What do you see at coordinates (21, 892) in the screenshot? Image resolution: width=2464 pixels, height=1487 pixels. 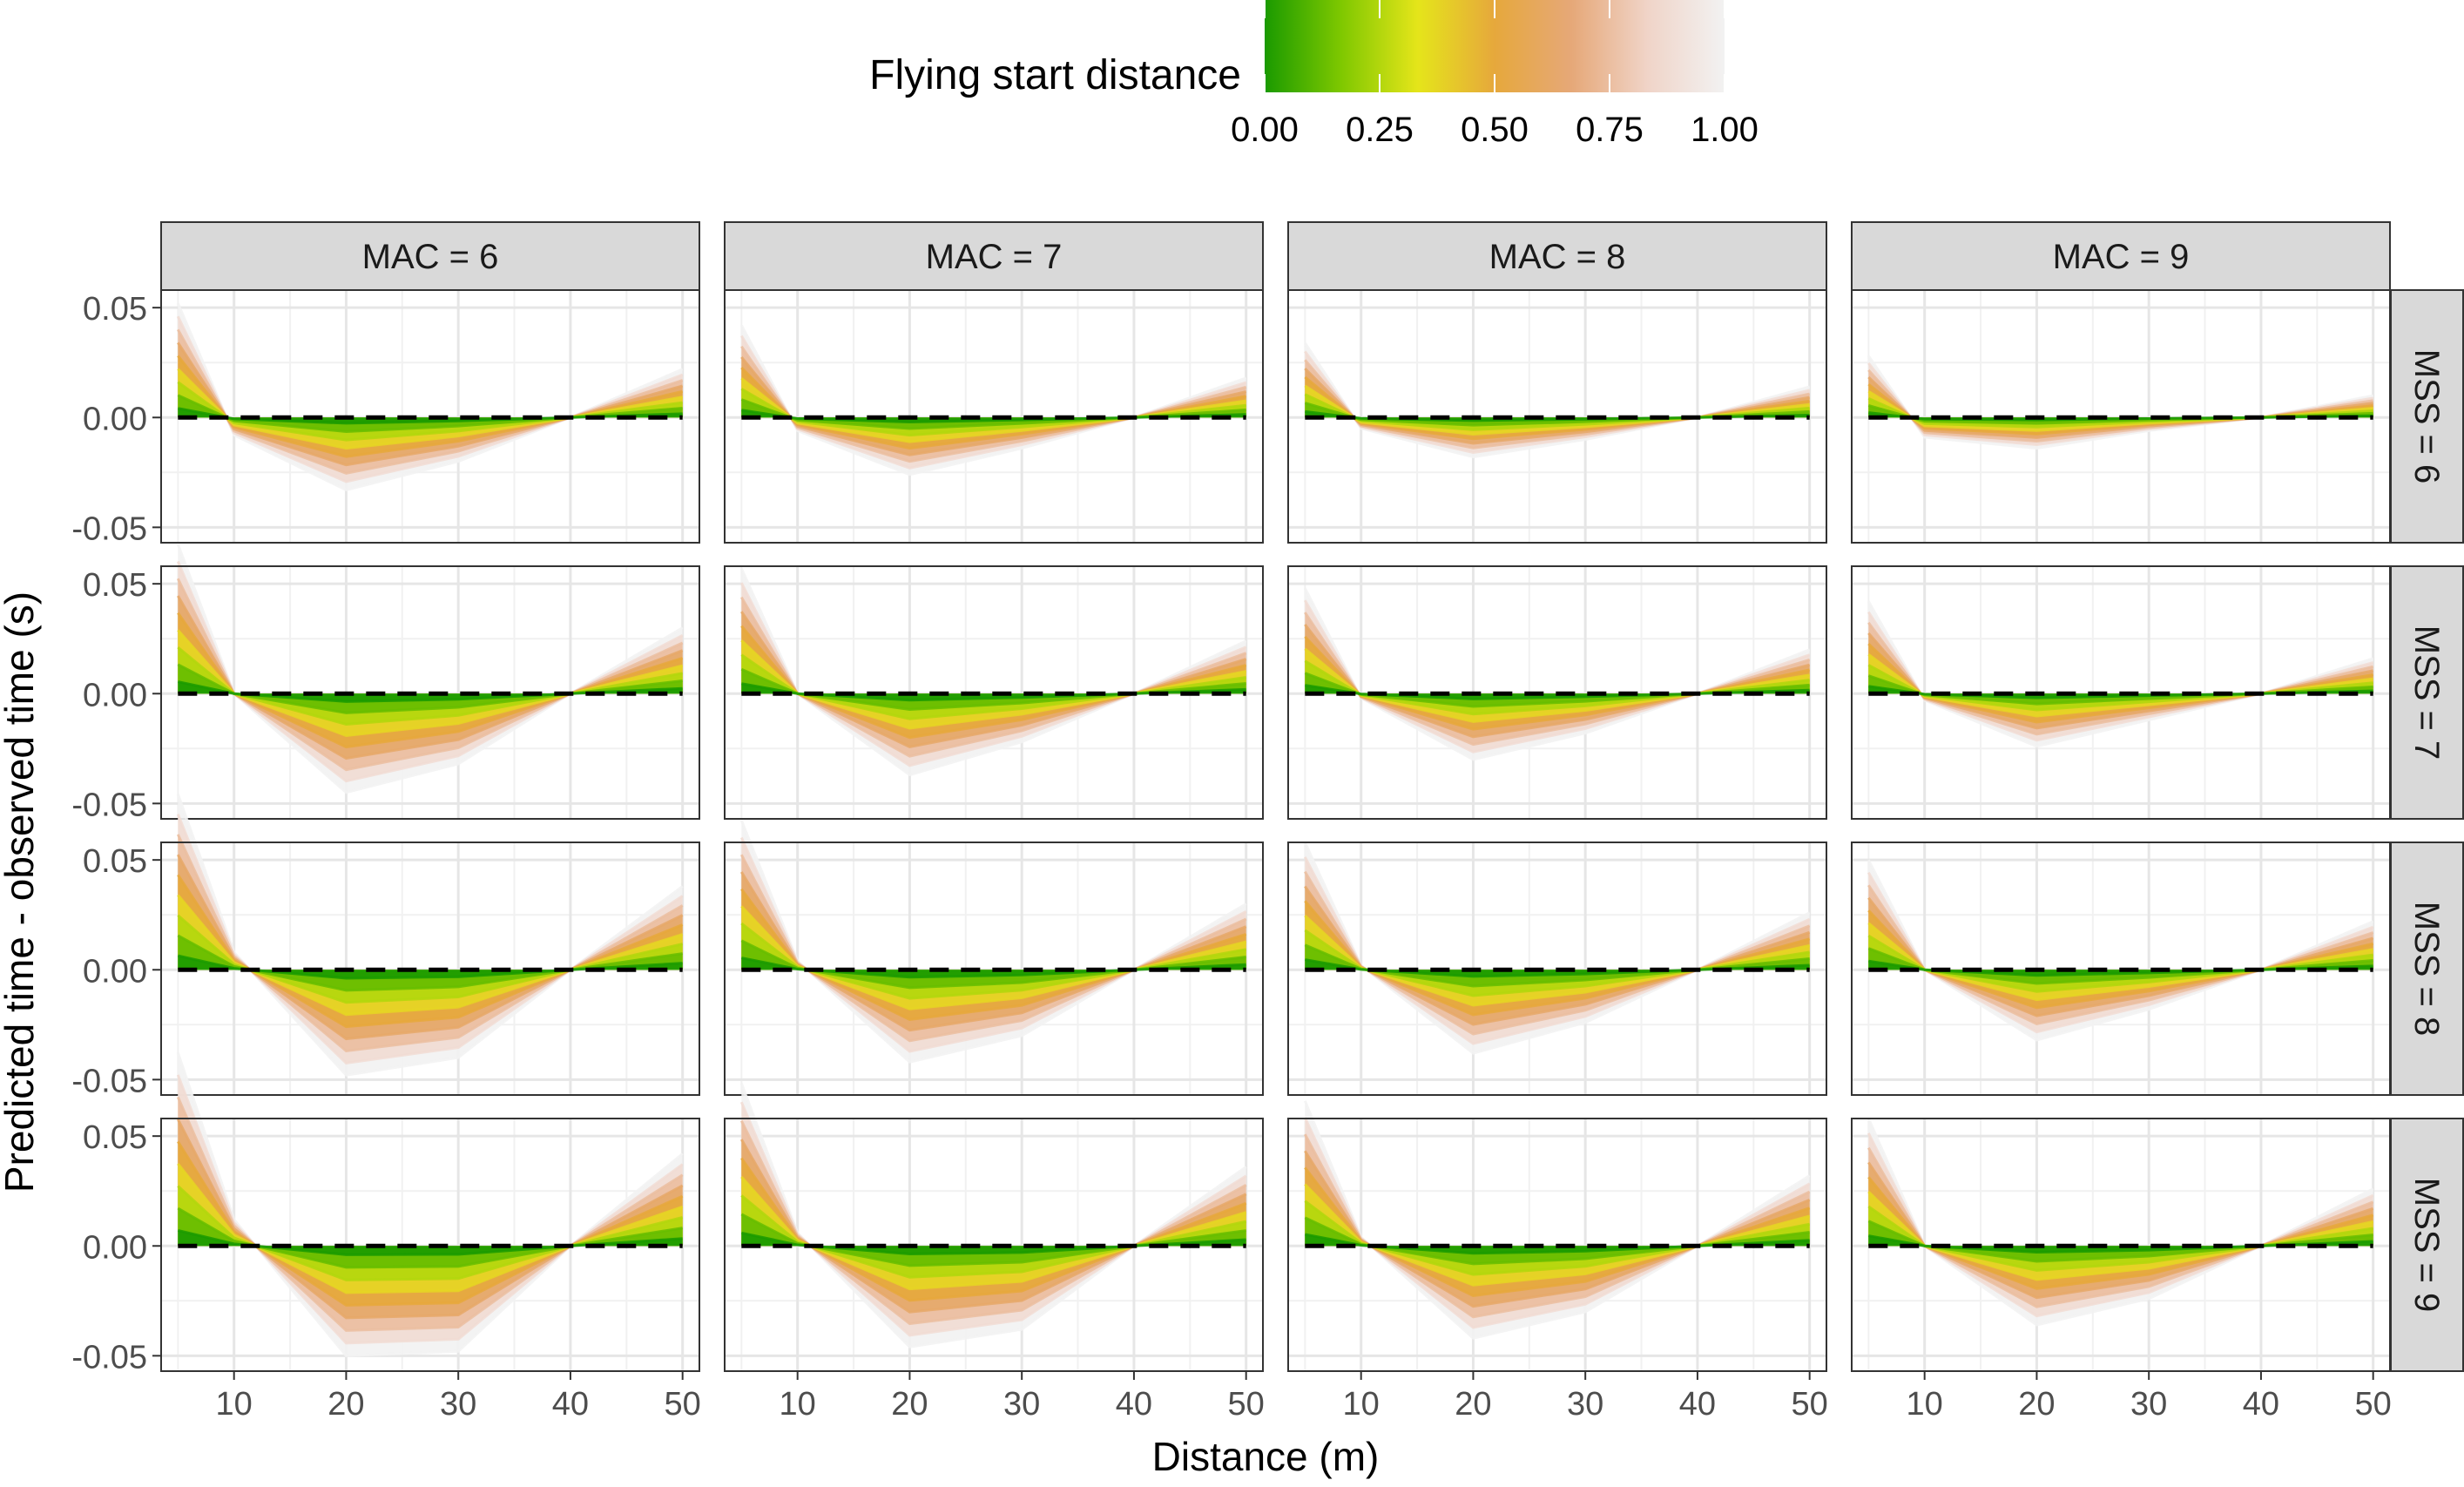 I see `y-axis-title: Predicted time - observed time (s)` at bounding box center [21, 892].